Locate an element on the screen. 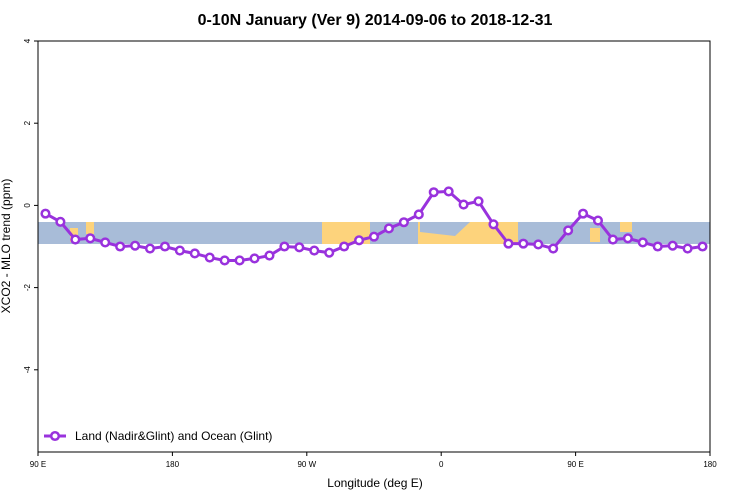  y-tick-label: -4 is located at coordinates (27, 370).